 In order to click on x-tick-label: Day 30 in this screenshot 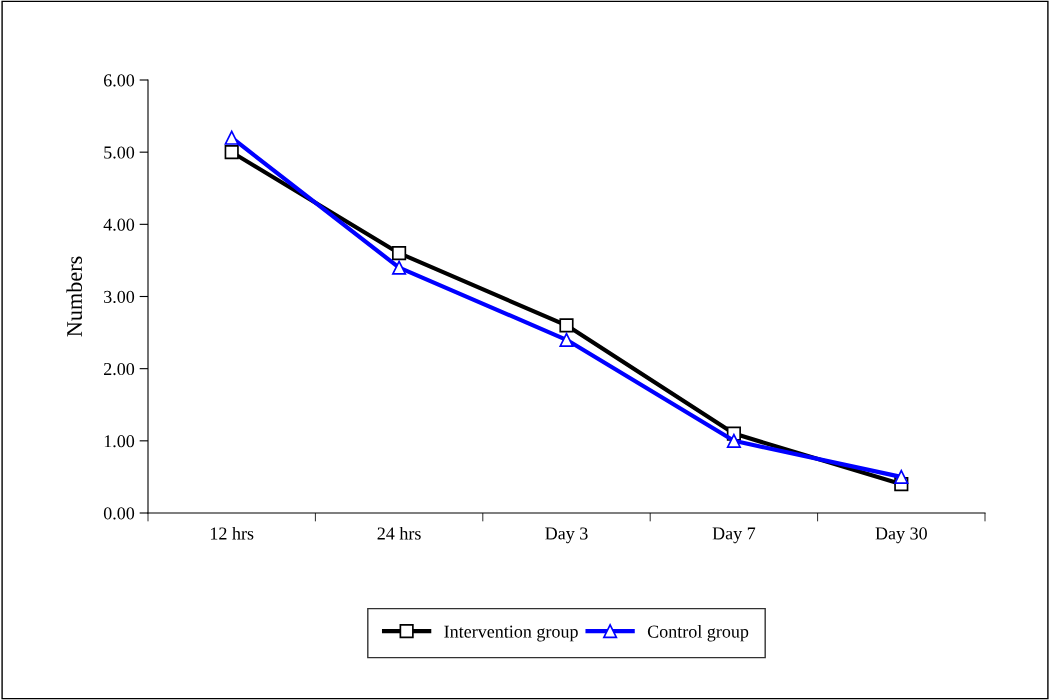, I will do `click(901, 535)`.